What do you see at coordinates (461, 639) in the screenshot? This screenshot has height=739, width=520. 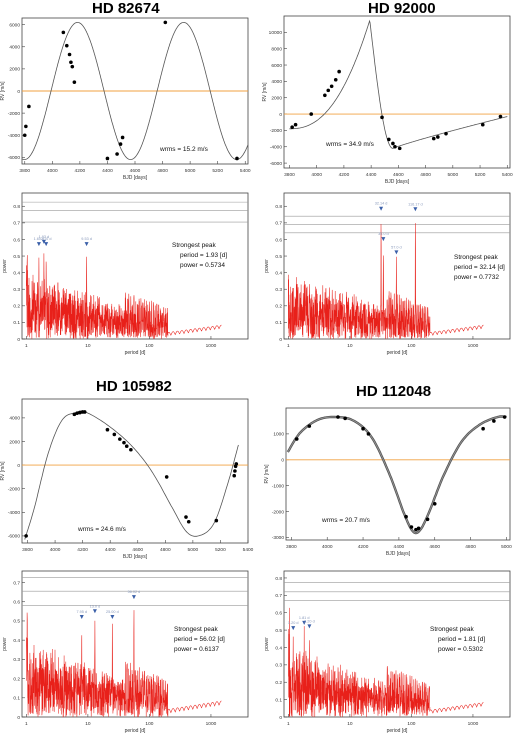 I see `strongest-peak-period: period = 1.81 [d]` at bounding box center [461, 639].